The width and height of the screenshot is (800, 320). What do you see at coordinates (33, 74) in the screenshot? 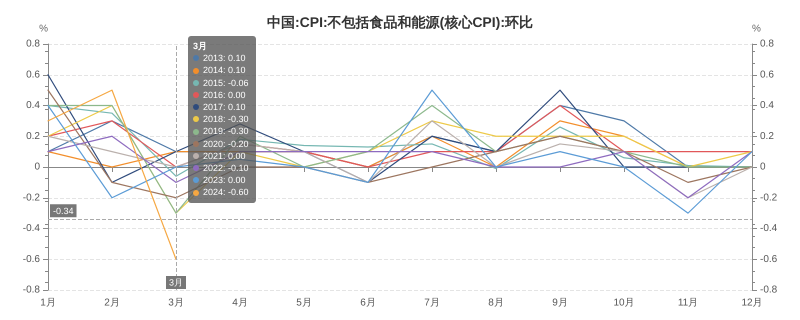
I see `y-tick-label: 0.6` at bounding box center [33, 74].